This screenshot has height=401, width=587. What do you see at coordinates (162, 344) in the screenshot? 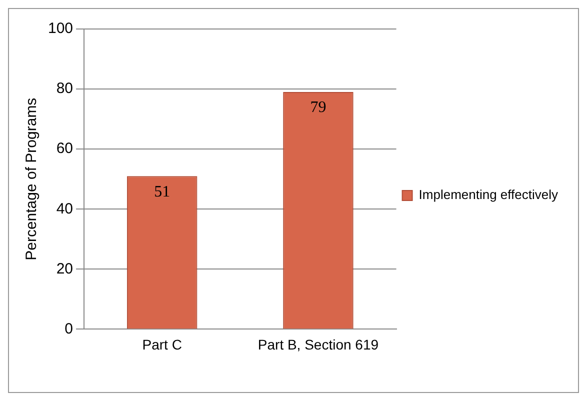
I see `x-tick-label: Part C` at bounding box center [162, 344].